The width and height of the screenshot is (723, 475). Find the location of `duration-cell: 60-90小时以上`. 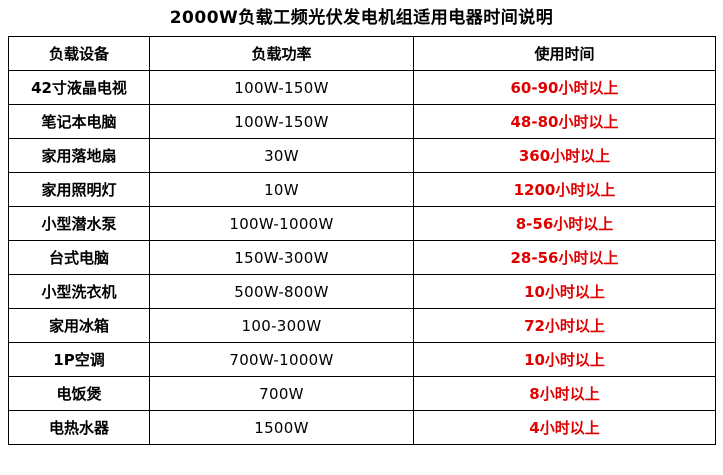

duration-cell: 60-90小时以上 is located at coordinates (564, 87).